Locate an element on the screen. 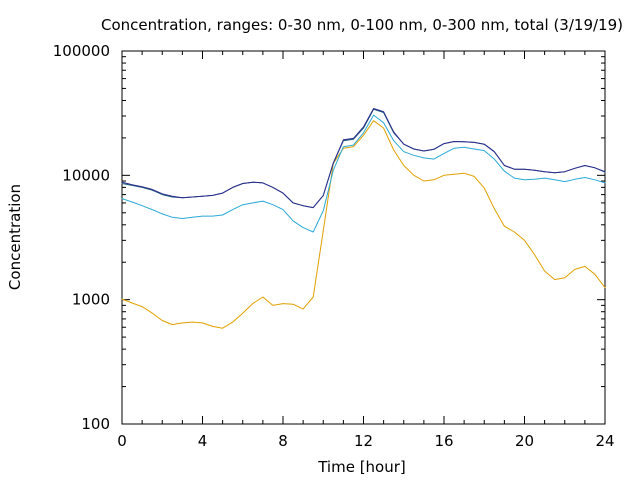  x-tick-label: 8 is located at coordinates (283, 441).